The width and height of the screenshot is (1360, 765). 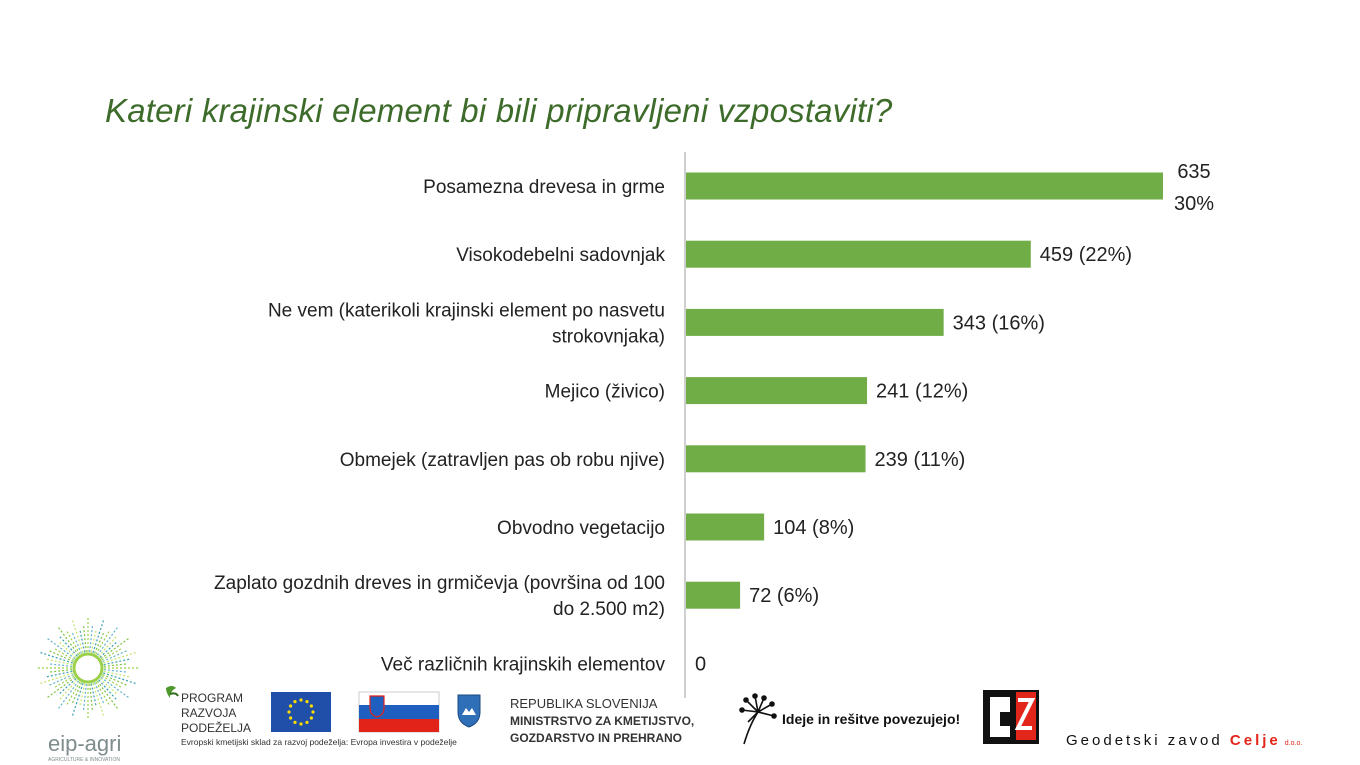 I want to click on category-label: Več različnih krajinskih elementov, so click(x=523, y=664).